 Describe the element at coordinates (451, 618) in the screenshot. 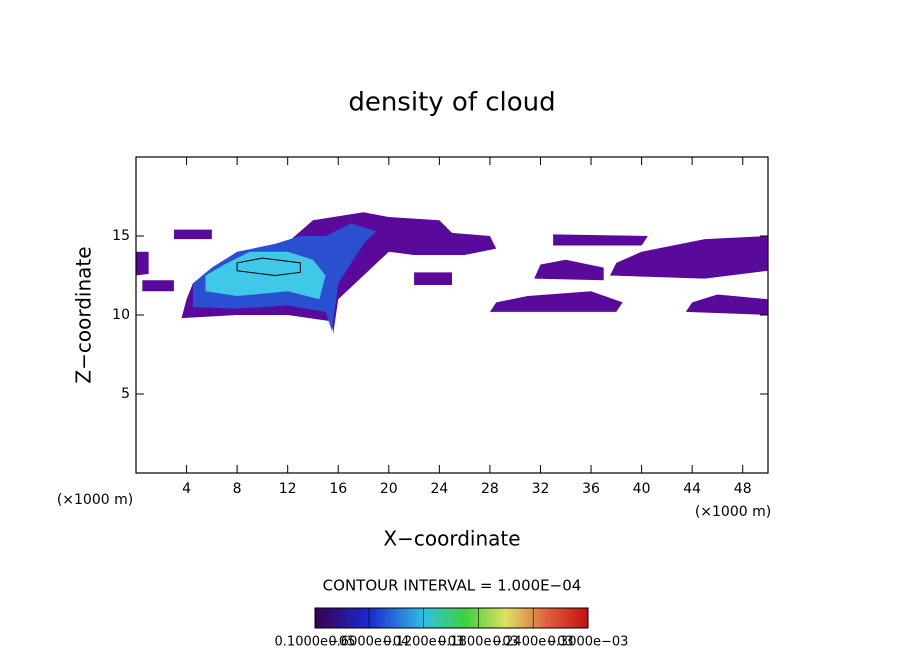

I see `colorbar` at that location.